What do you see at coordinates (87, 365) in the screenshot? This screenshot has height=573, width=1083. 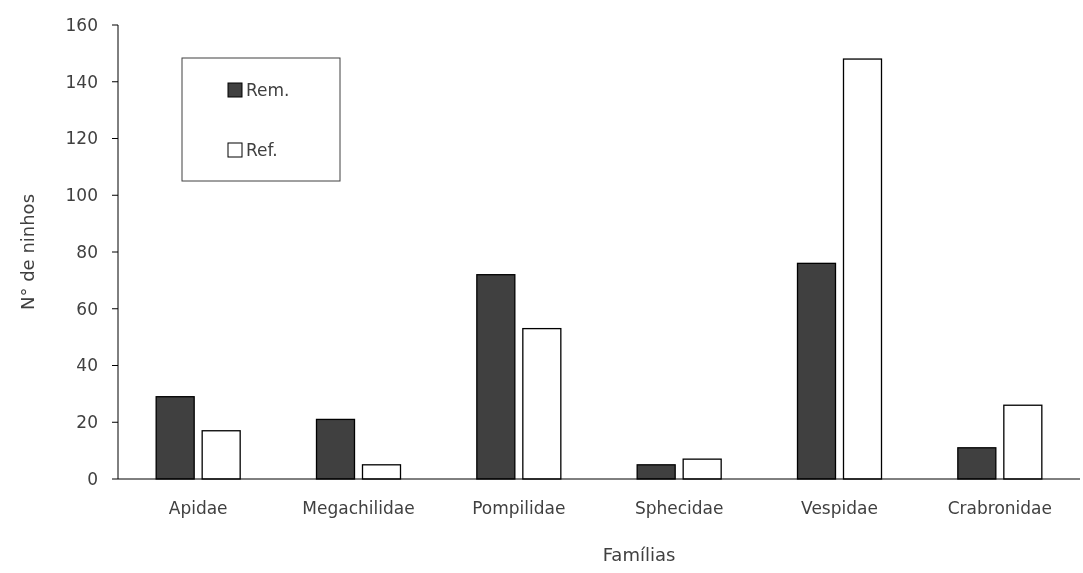 I see `y-tick-label: 40` at bounding box center [87, 365].